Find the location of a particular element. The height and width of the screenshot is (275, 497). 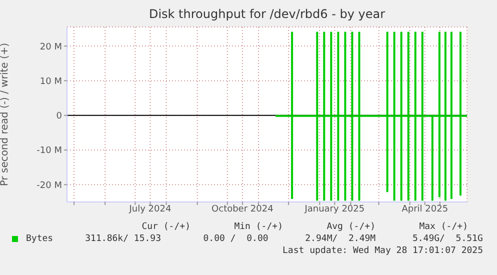

x-tick-label: April 2025 is located at coordinates (425, 209).